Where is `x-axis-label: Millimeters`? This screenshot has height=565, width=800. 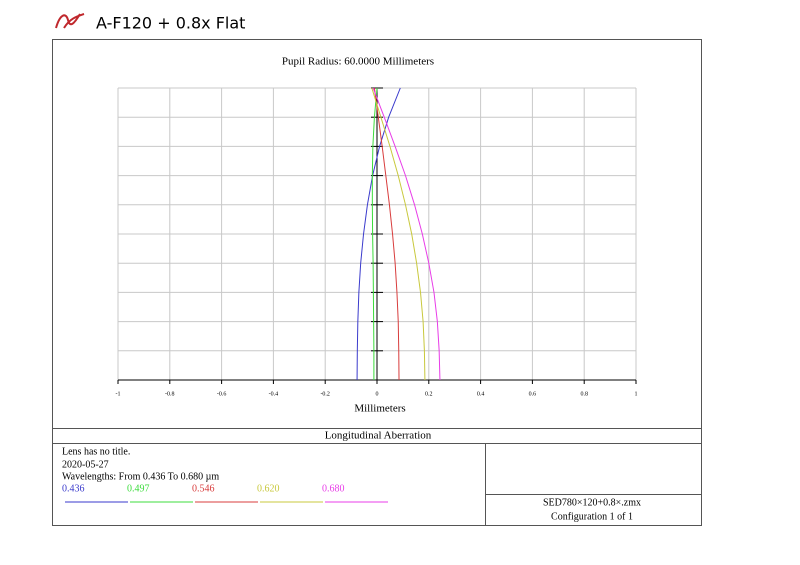
x-axis-label: Millimeters is located at coordinates (379, 409).